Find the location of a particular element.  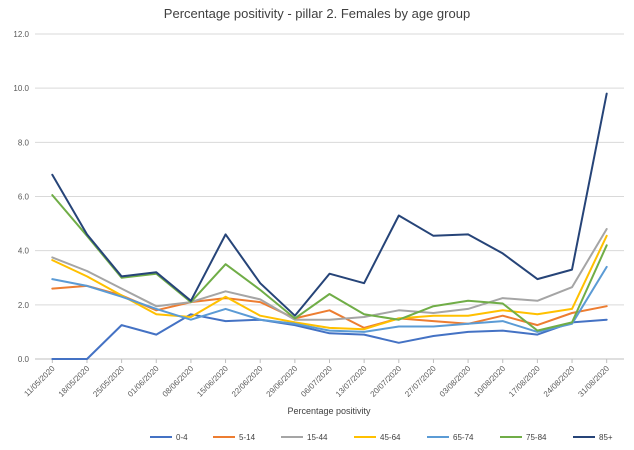

y-tick-label: 0.0 is located at coordinates (24, 359).